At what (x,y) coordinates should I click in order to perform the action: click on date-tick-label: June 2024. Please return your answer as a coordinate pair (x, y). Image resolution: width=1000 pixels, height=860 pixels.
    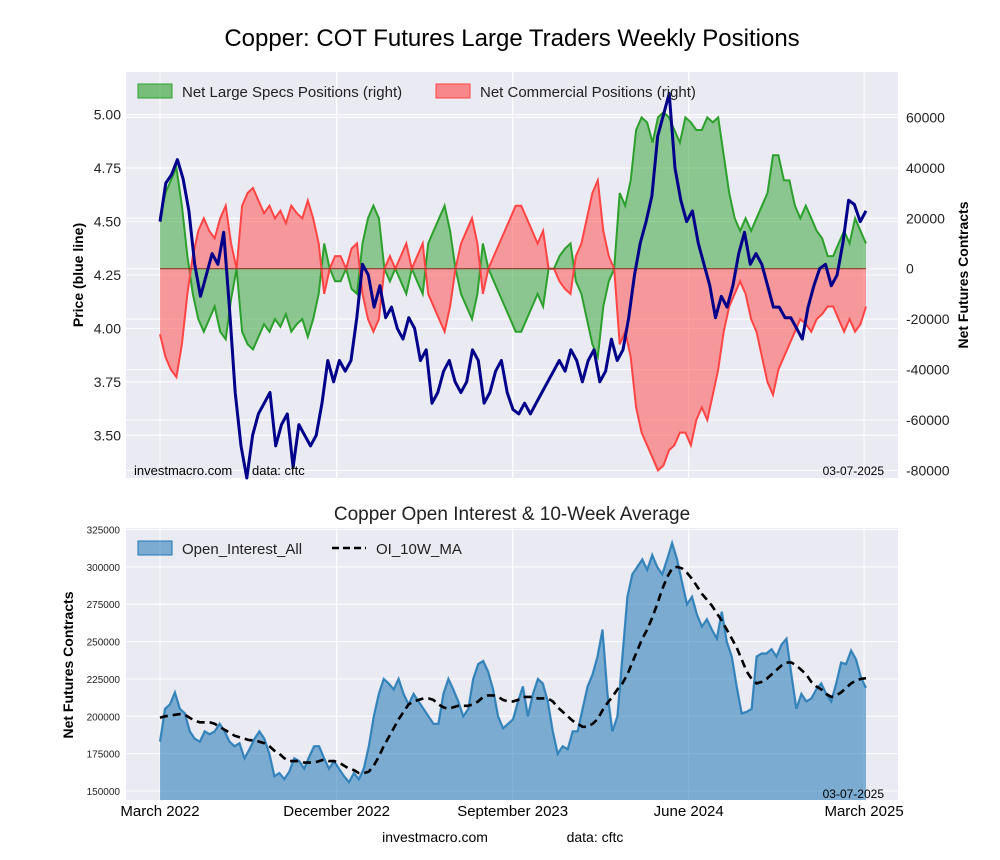
    Looking at the image, I should click on (689, 811).